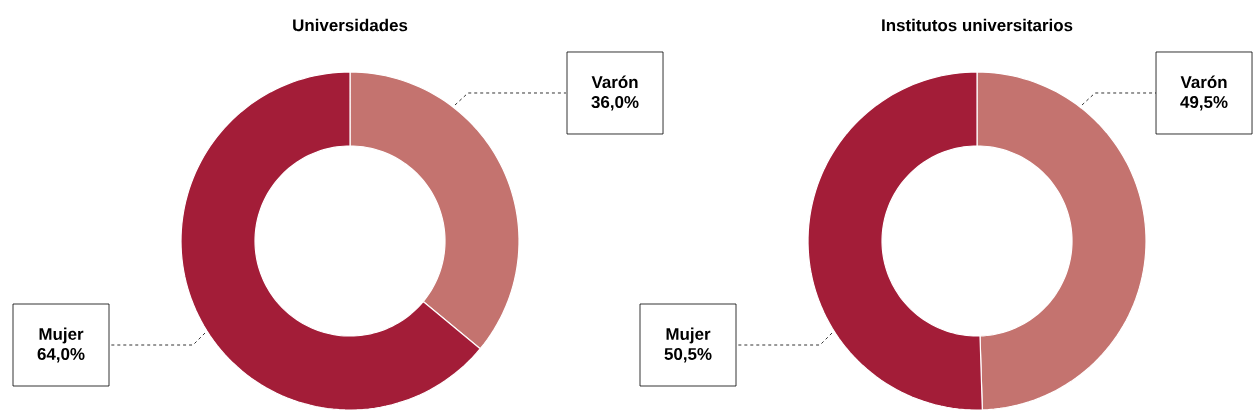  I want to click on chart-title: Institutos universitarios, so click(977, 25).